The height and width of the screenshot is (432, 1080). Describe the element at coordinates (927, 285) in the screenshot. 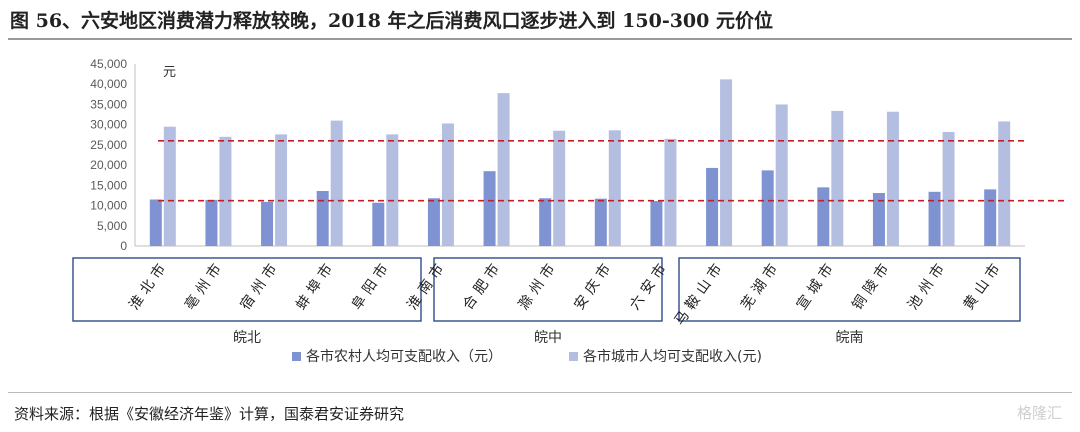

I see `category-label: 池州市` at that location.